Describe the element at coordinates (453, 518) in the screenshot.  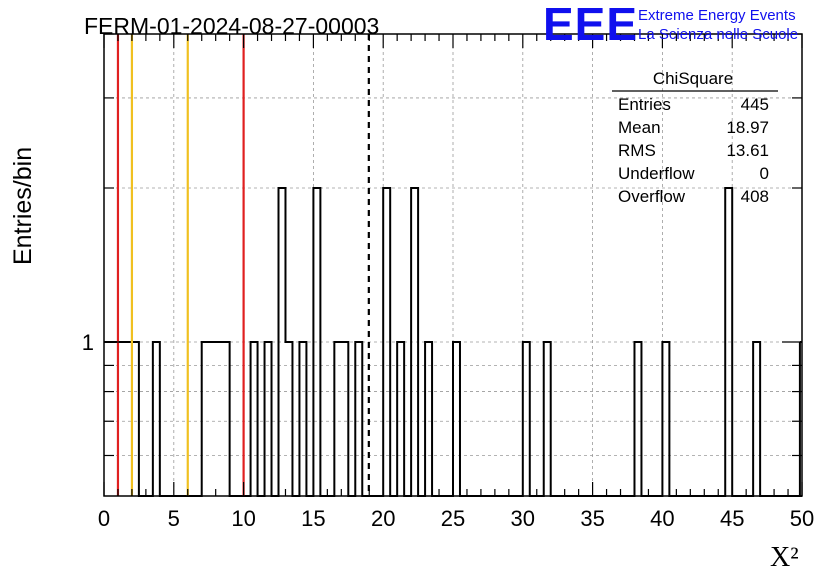
I see `x-tick-label: 25` at that location.